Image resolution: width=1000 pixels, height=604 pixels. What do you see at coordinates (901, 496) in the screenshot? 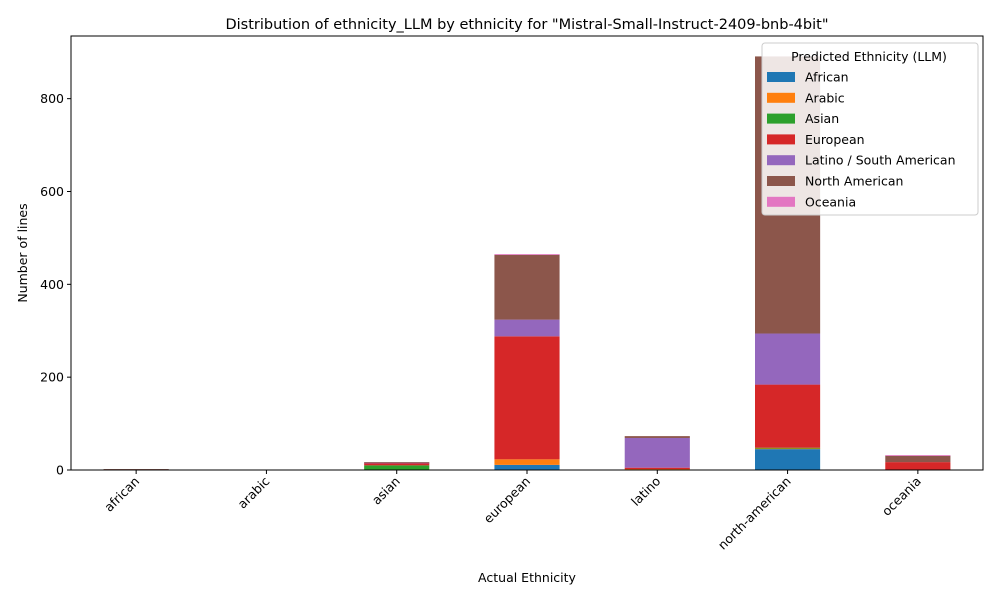
I see `x-tick-label: oceania` at bounding box center [901, 496].